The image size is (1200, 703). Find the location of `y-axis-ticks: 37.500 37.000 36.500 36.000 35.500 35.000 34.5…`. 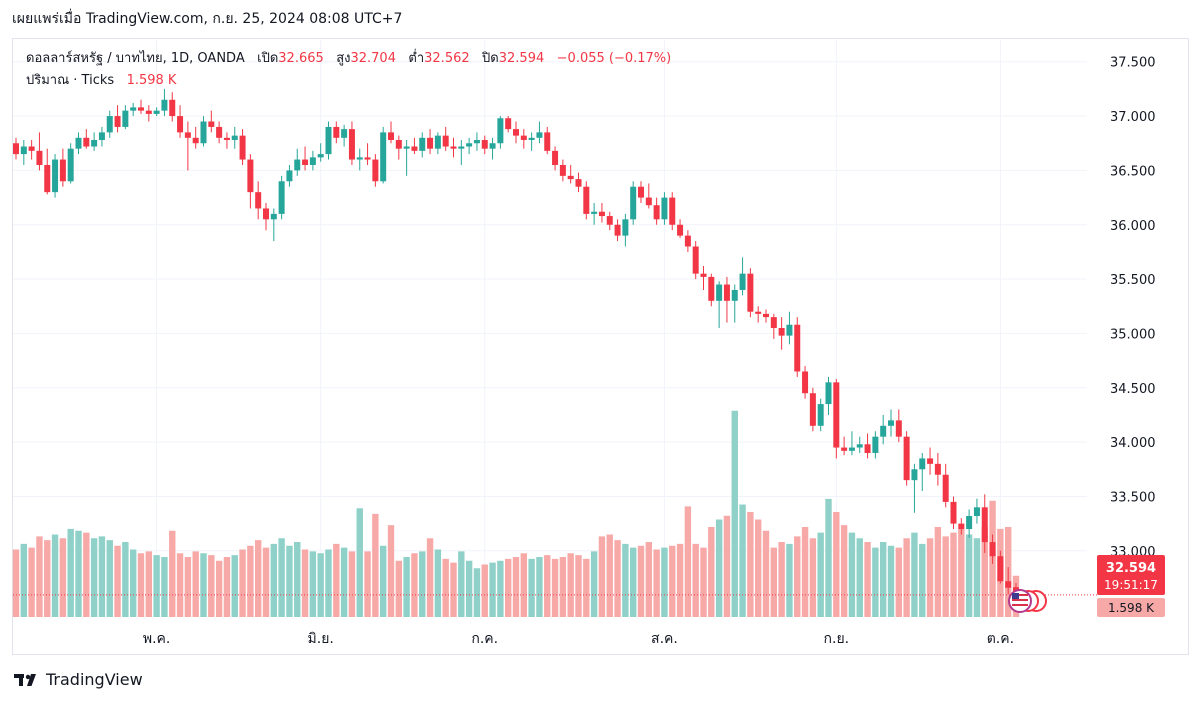

y-axis-ticks: 37.500 37.000 36.500 36.000 35.500 35.000 34.5… is located at coordinates (1133, 308).